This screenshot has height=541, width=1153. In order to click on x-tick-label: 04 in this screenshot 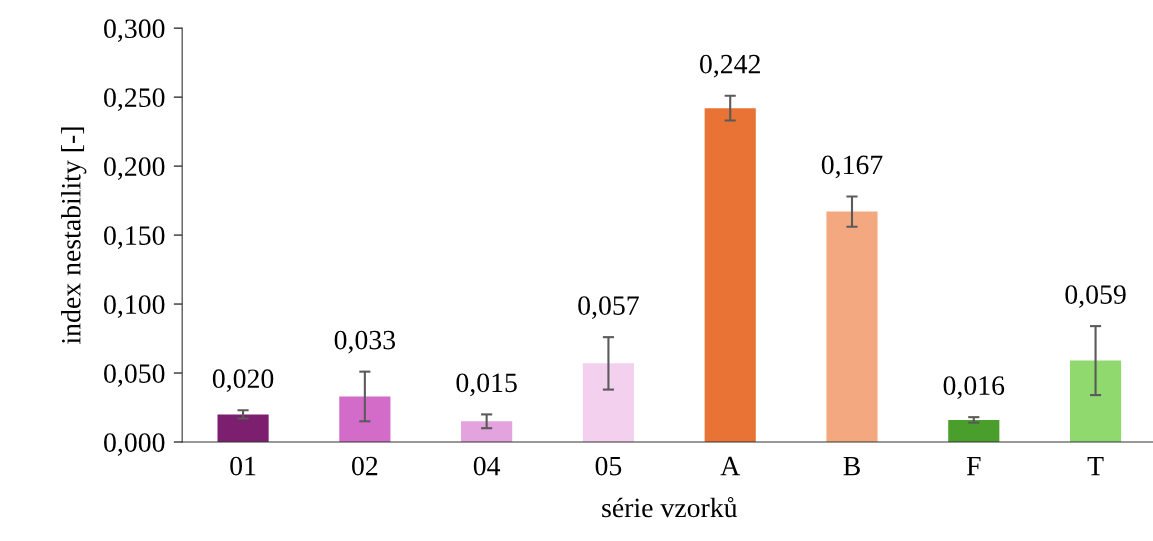, I will do `click(487, 466)`.